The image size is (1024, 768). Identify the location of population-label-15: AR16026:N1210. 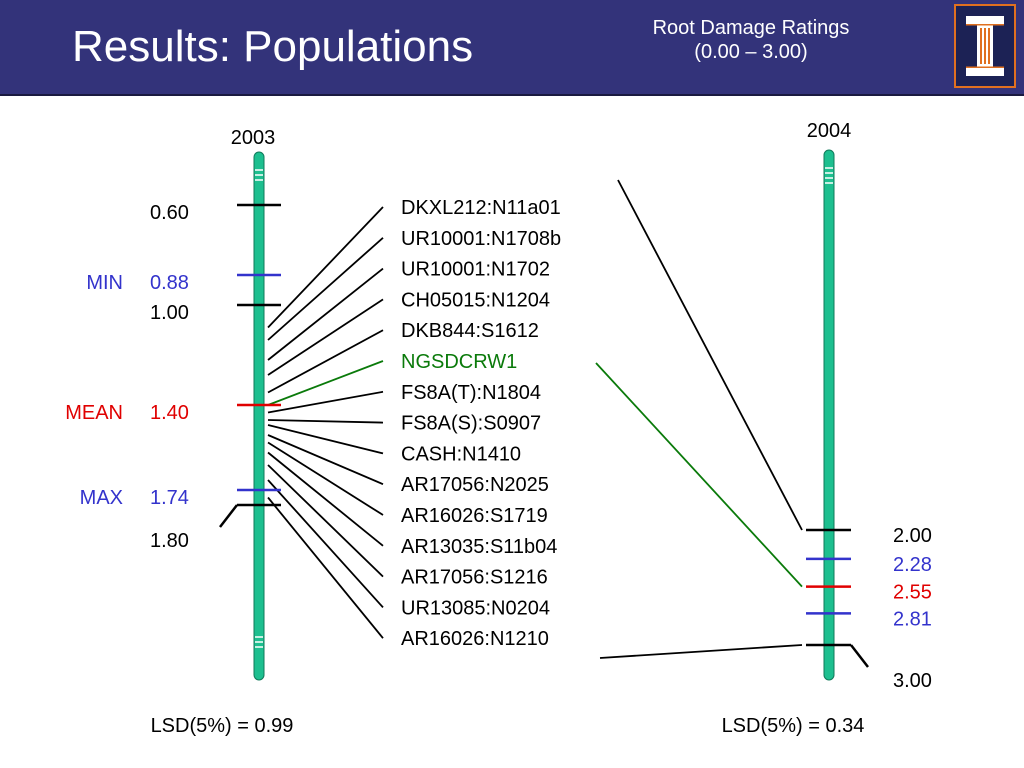
(475, 639).